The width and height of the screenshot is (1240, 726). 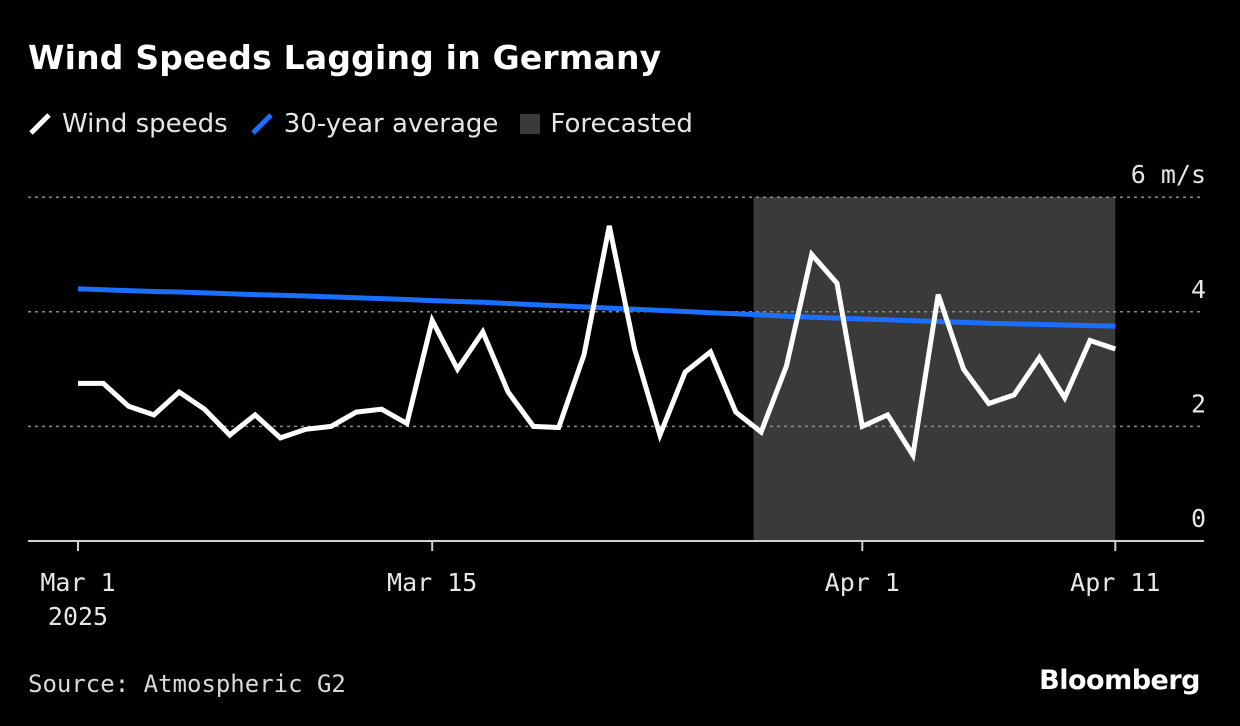 I want to click on x-tick-label-1: Mar 15, so click(x=432, y=582).